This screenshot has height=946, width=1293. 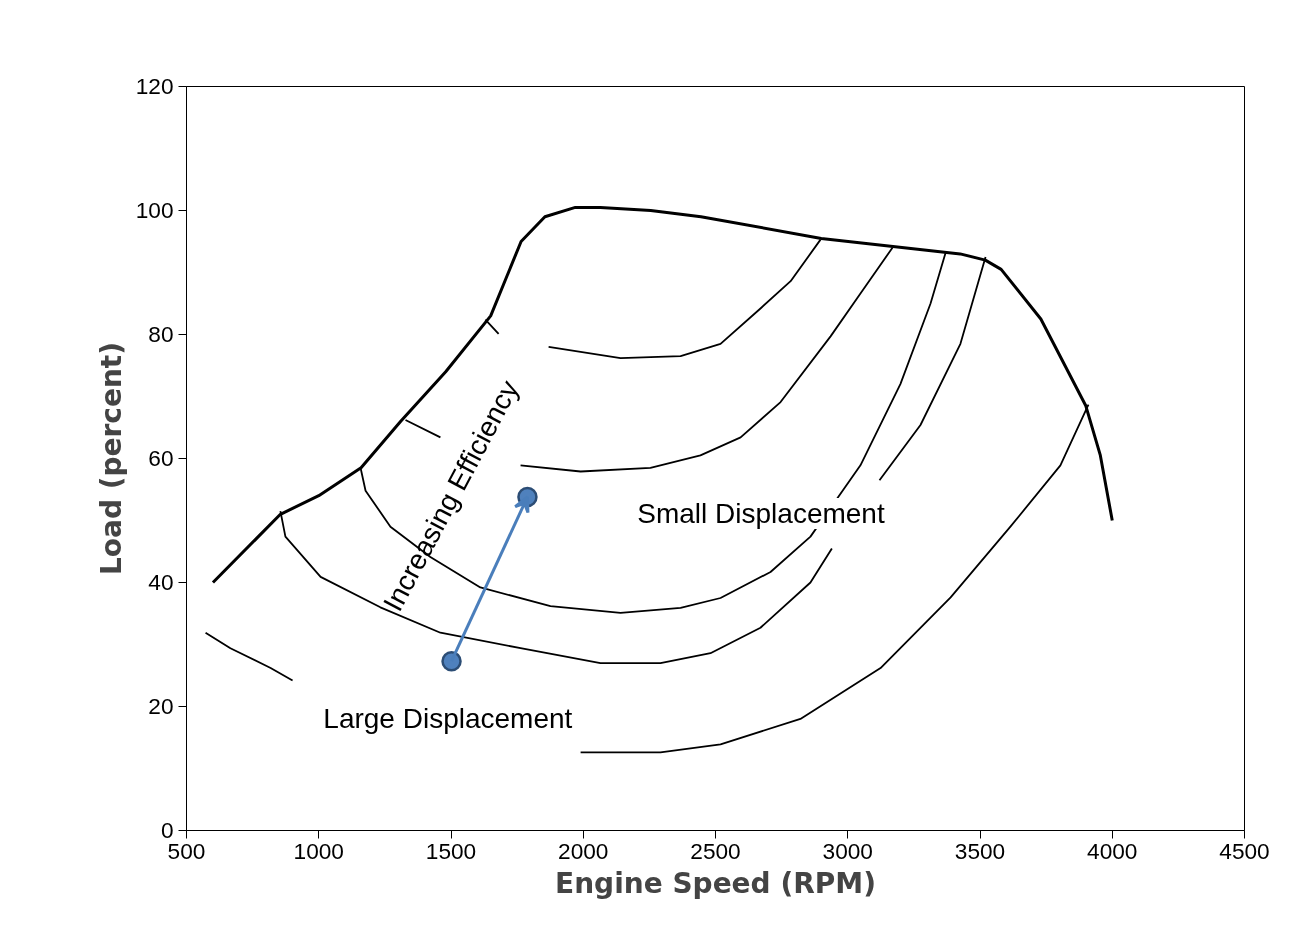 I want to click on y-tick-label: 80, so click(x=161, y=334).